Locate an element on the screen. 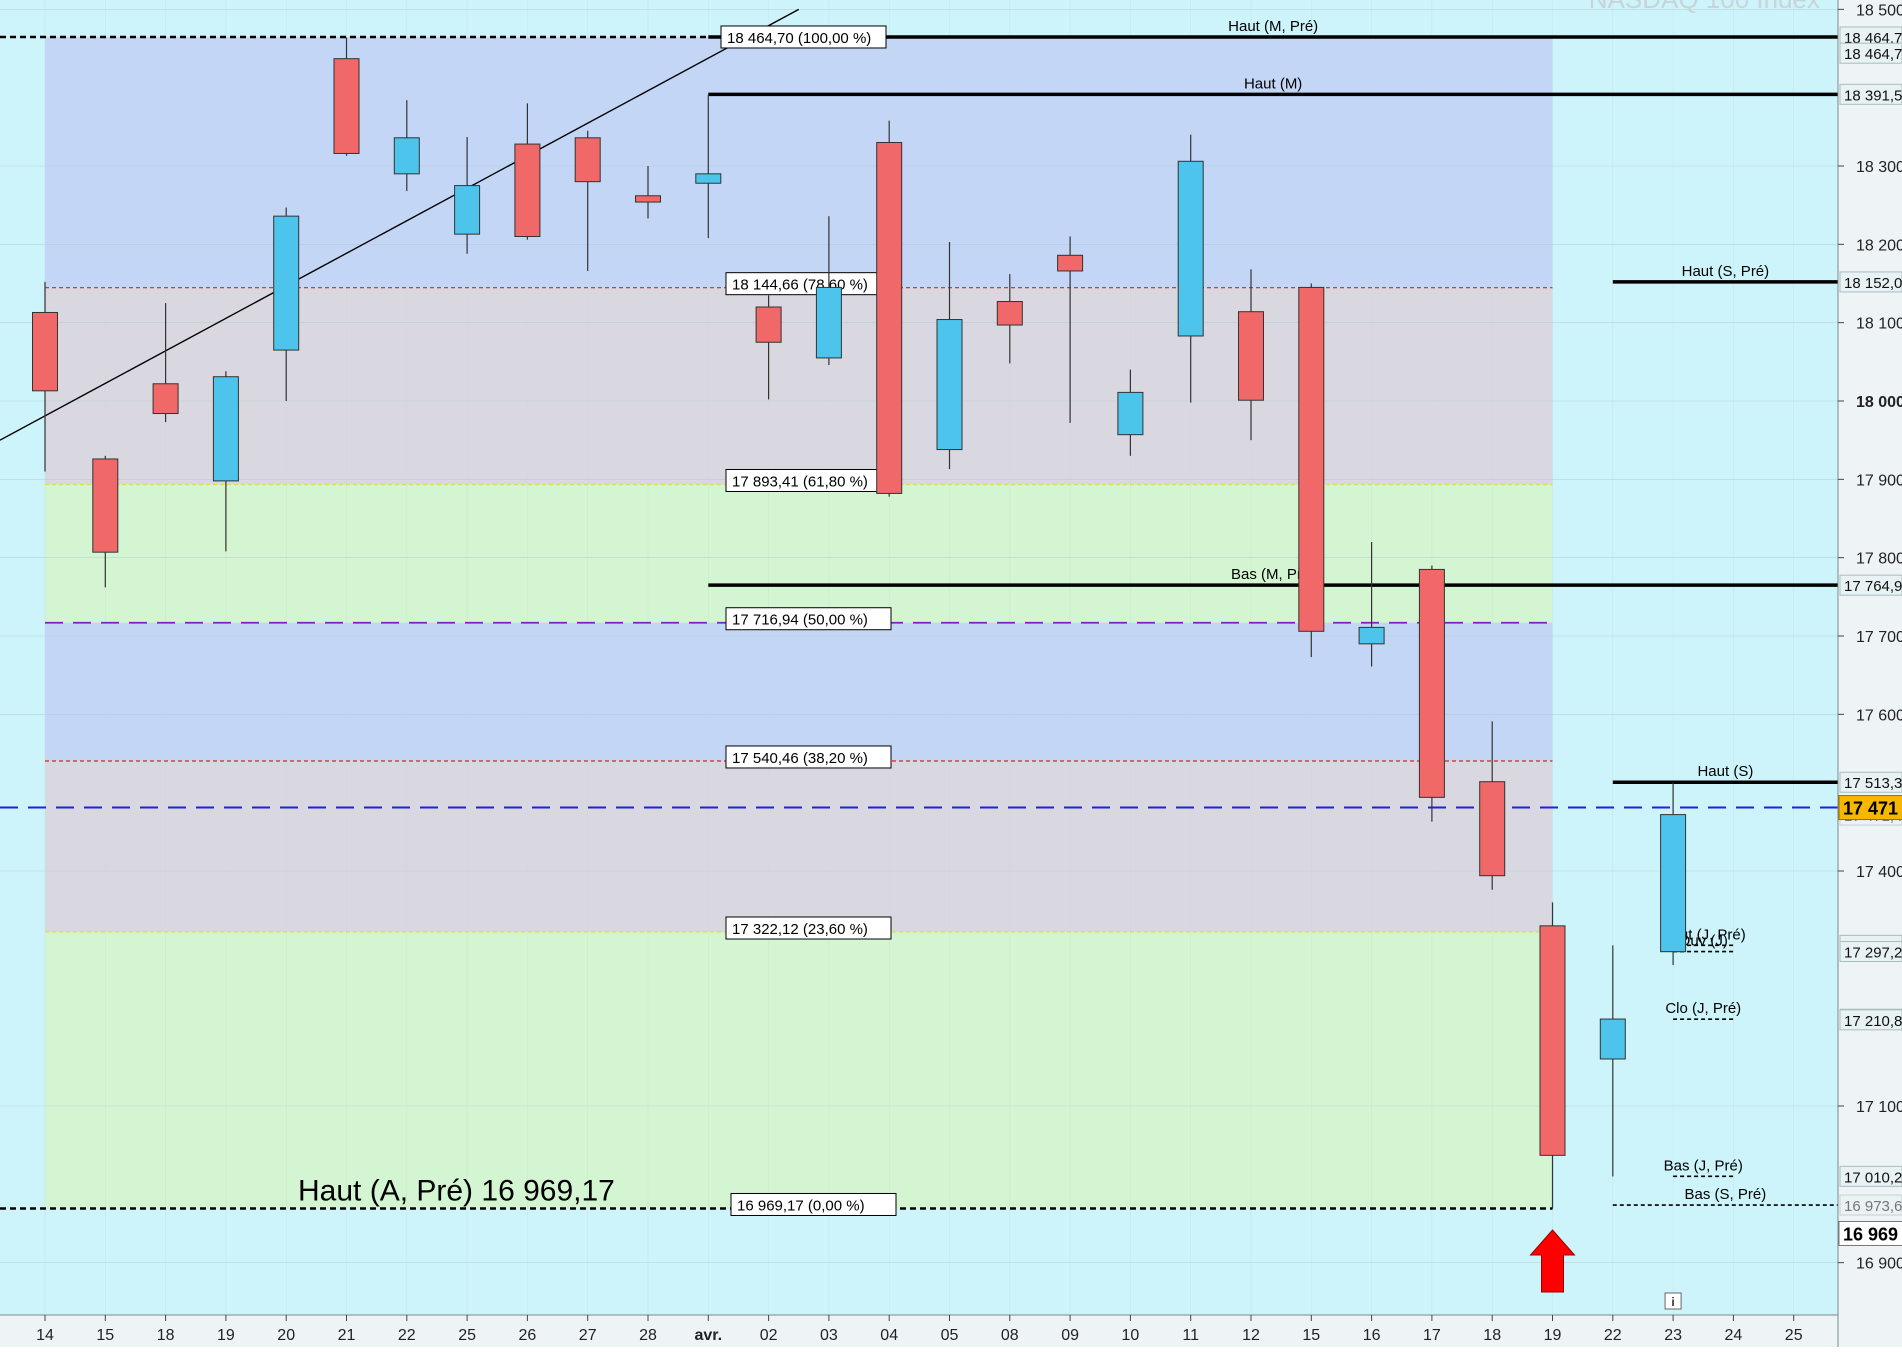  current-price-label: 17 471 is located at coordinates (1870, 809).